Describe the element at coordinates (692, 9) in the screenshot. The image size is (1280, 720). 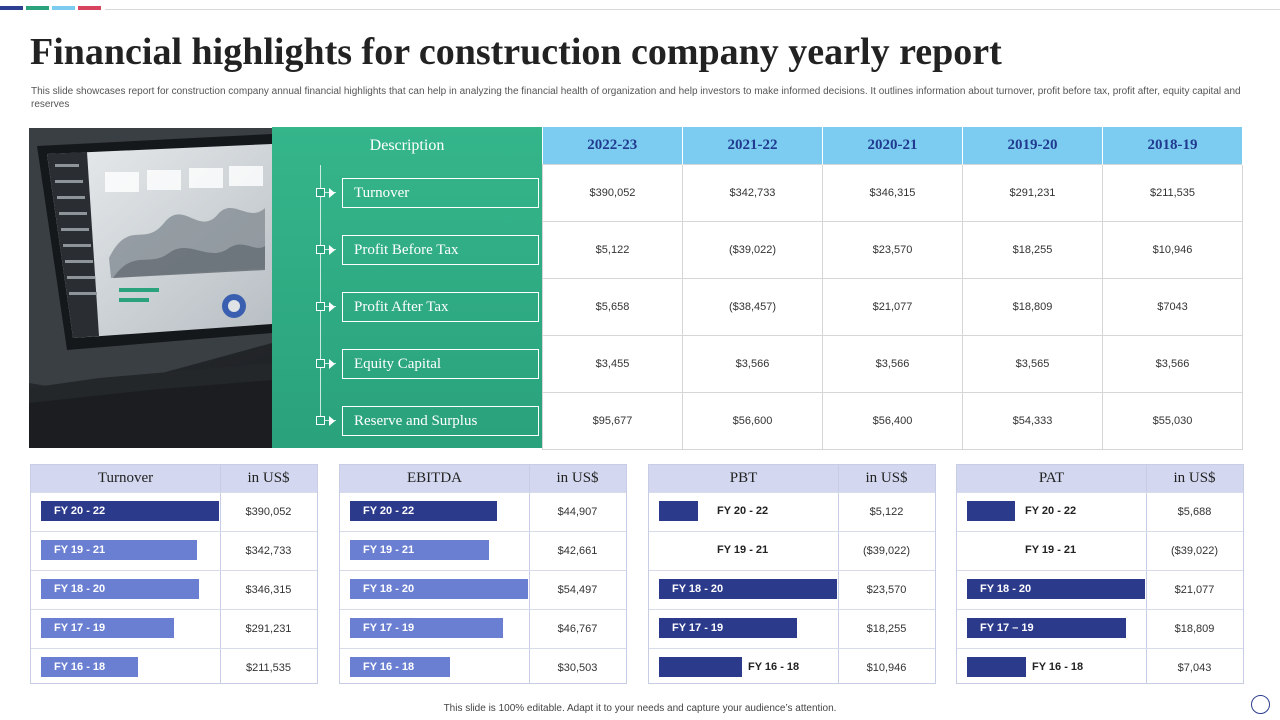
I see `top-rule` at that location.